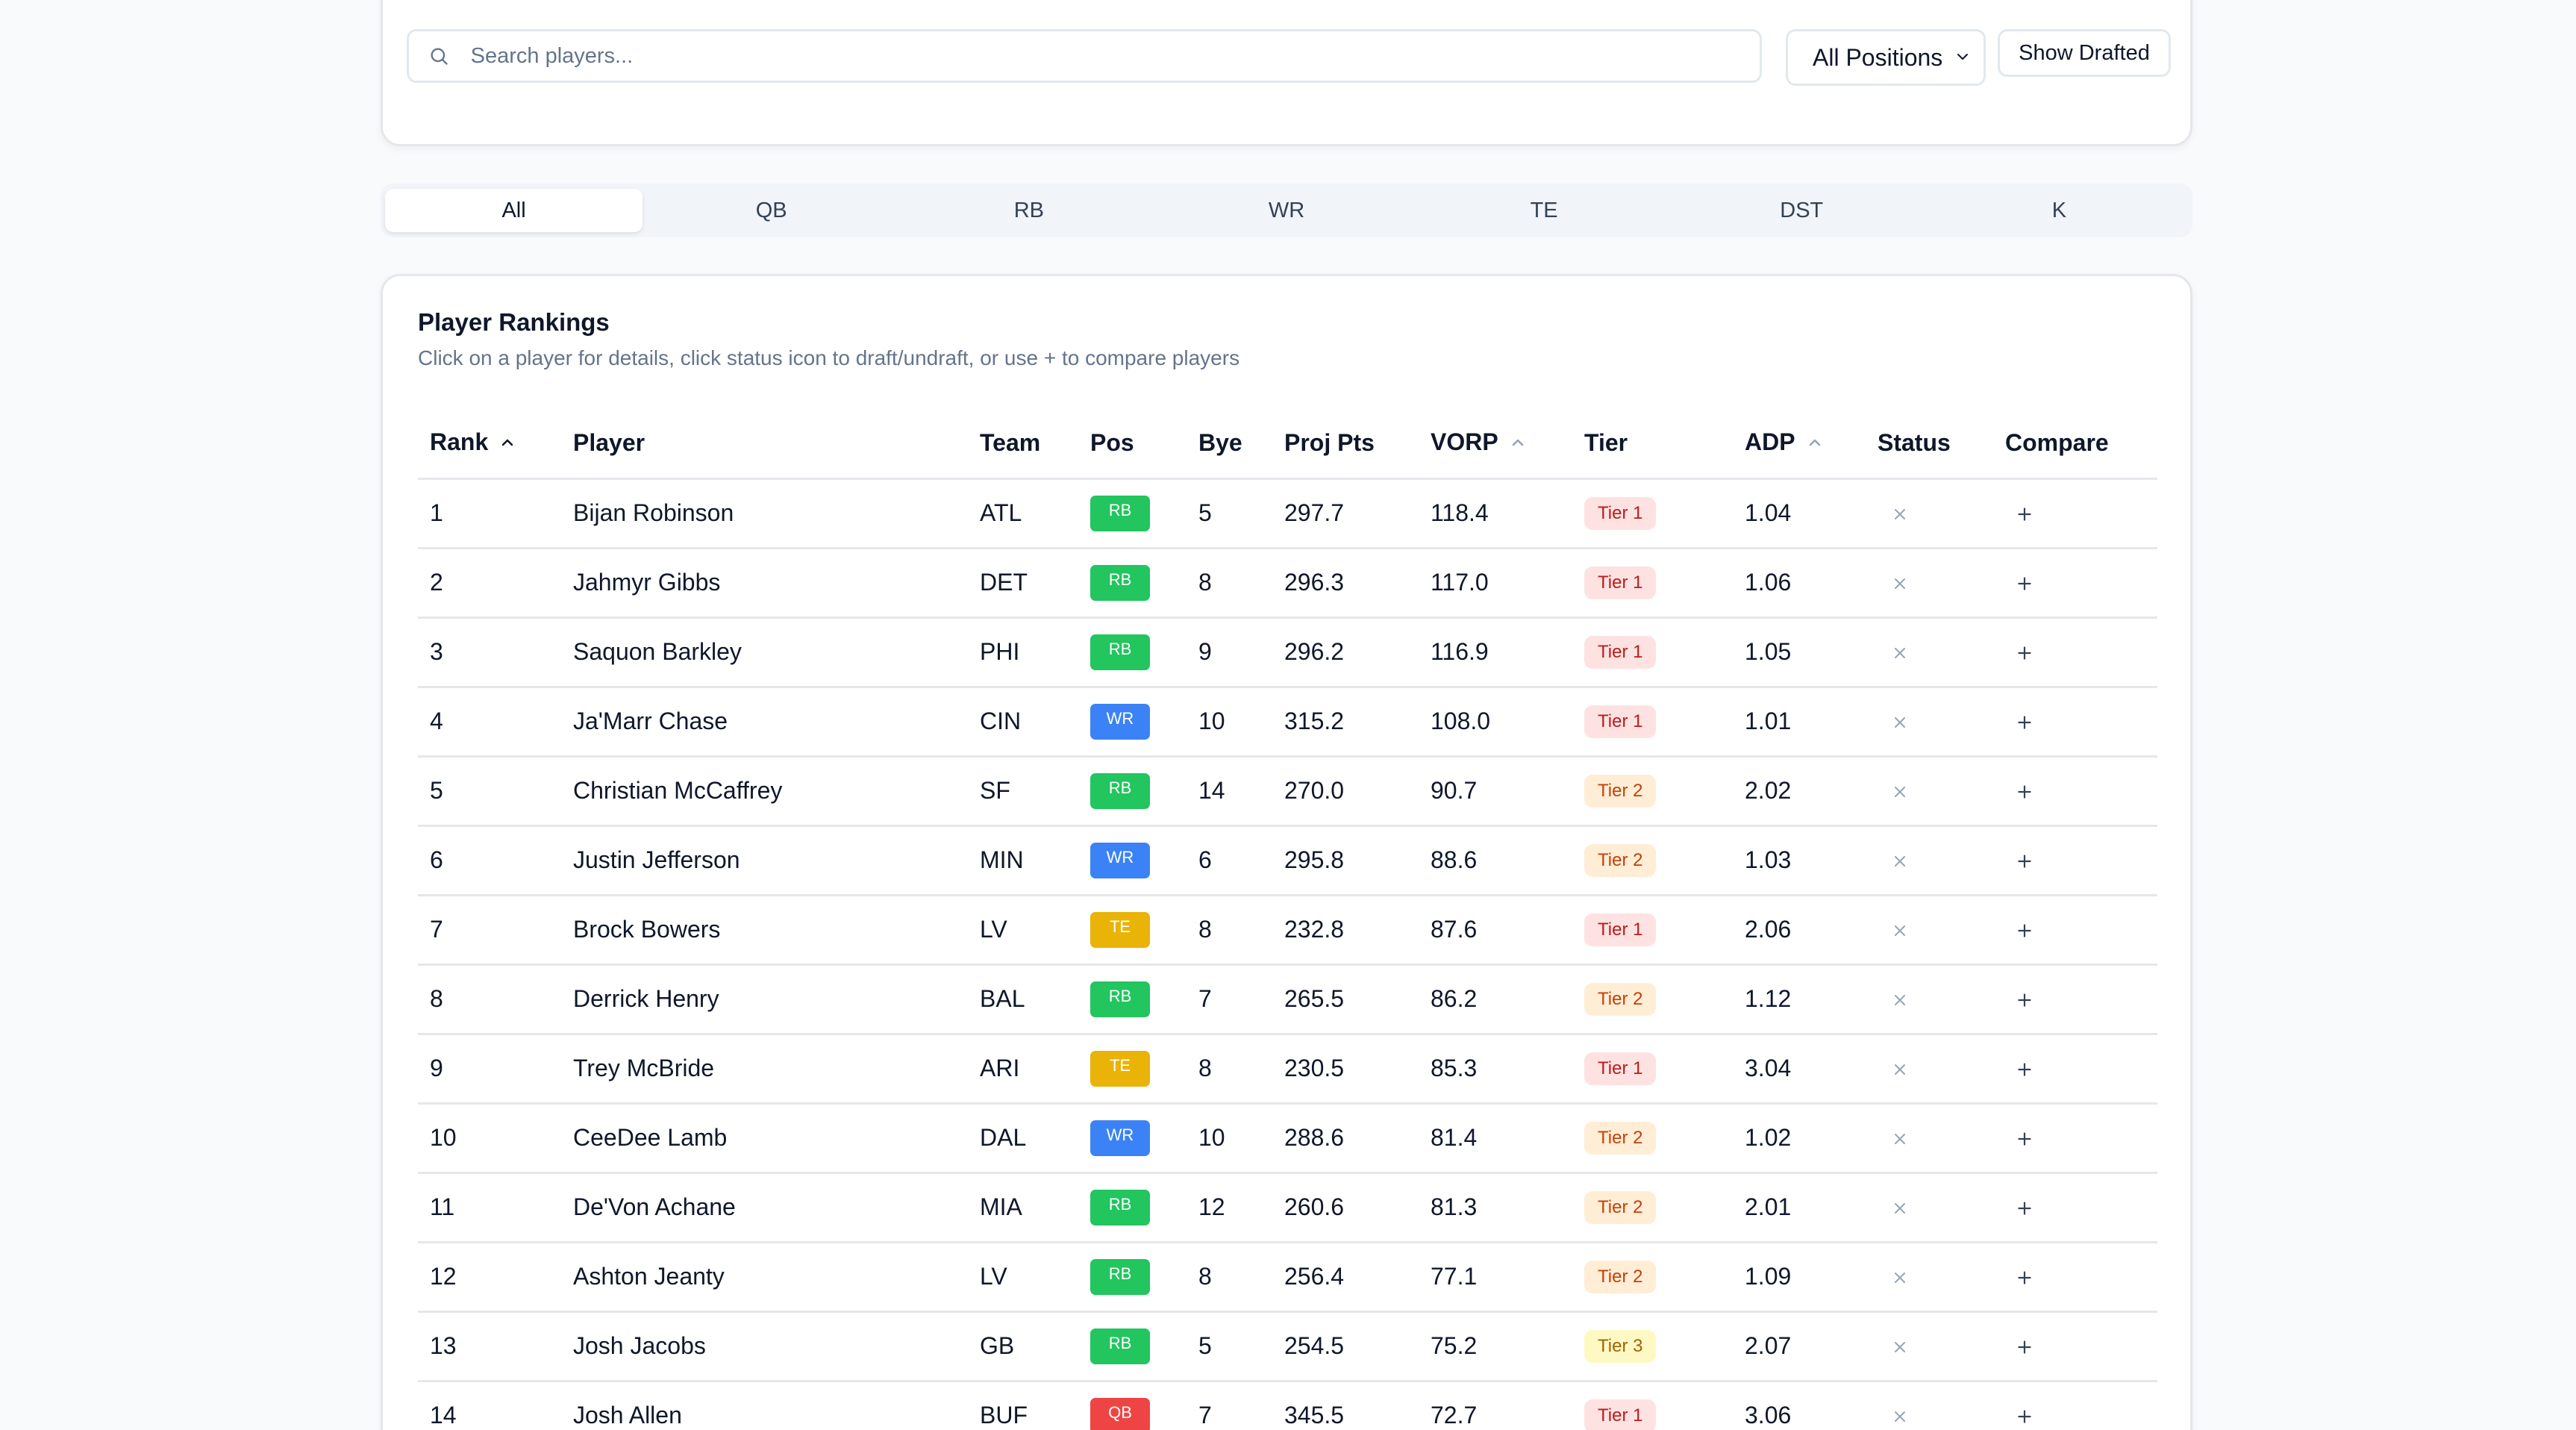 The width and height of the screenshot is (2576, 1430). I want to click on adp-cell: 1.02, so click(1799, 1139).